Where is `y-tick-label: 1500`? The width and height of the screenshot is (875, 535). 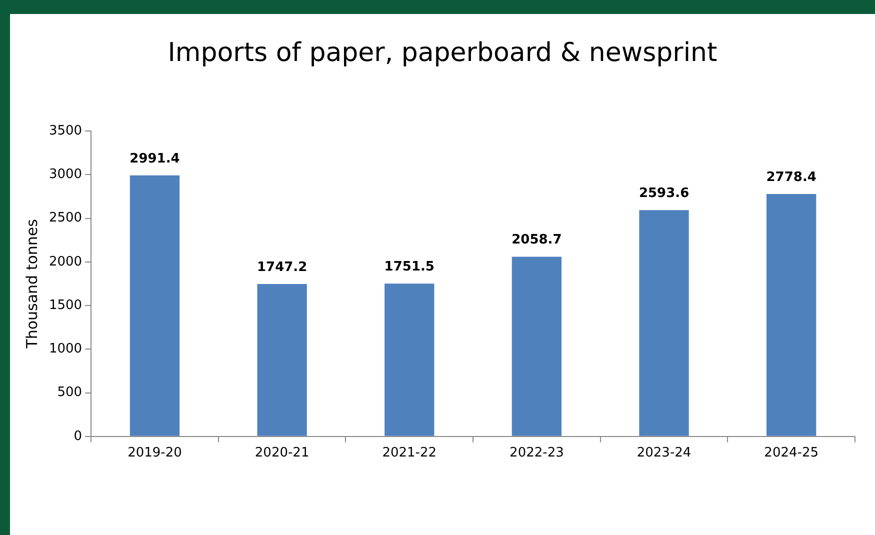
y-tick-label: 1500 is located at coordinates (65, 305).